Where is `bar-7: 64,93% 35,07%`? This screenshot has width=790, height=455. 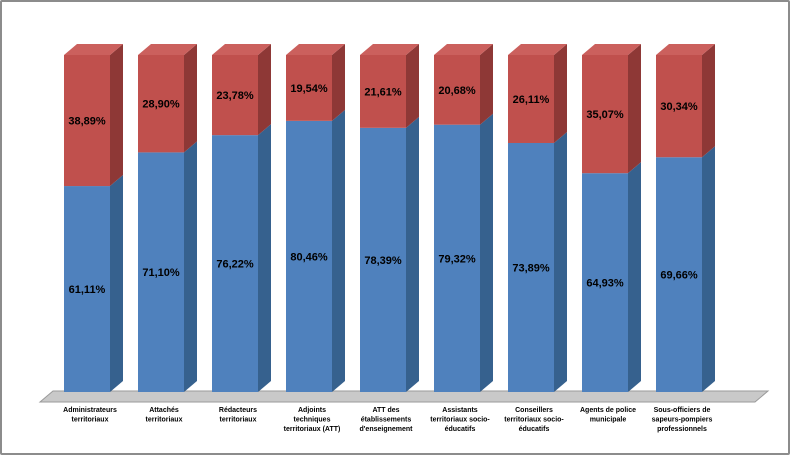 bar-7: 64,93% 35,07% is located at coordinates (611, 218).